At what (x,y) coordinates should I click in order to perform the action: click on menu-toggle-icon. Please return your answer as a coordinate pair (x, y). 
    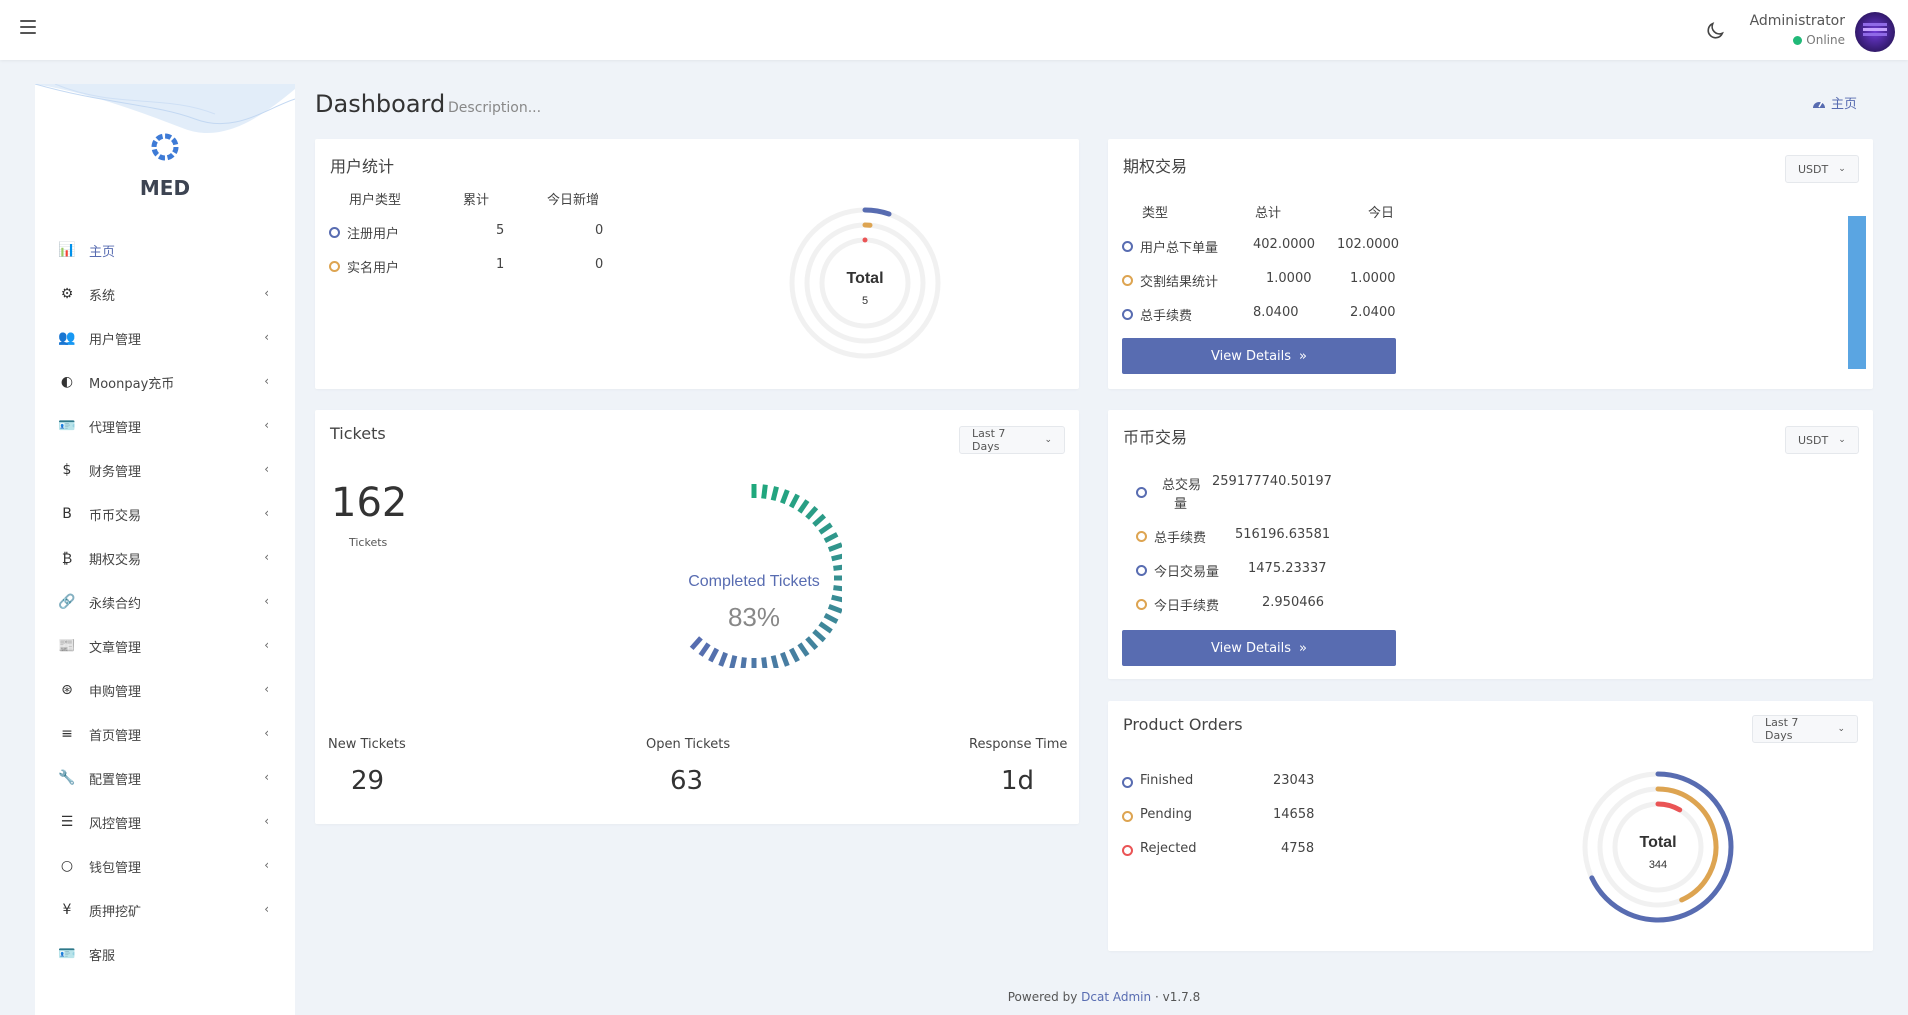
    Looking at the image, I should click on (28, 27).